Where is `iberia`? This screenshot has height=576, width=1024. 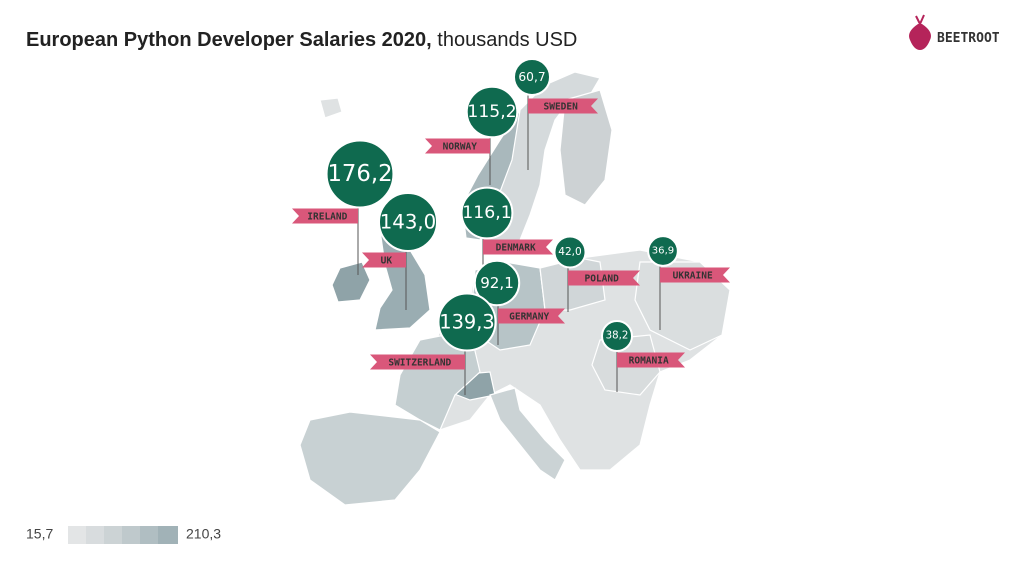 iberia is located at coordinates (370, 458).